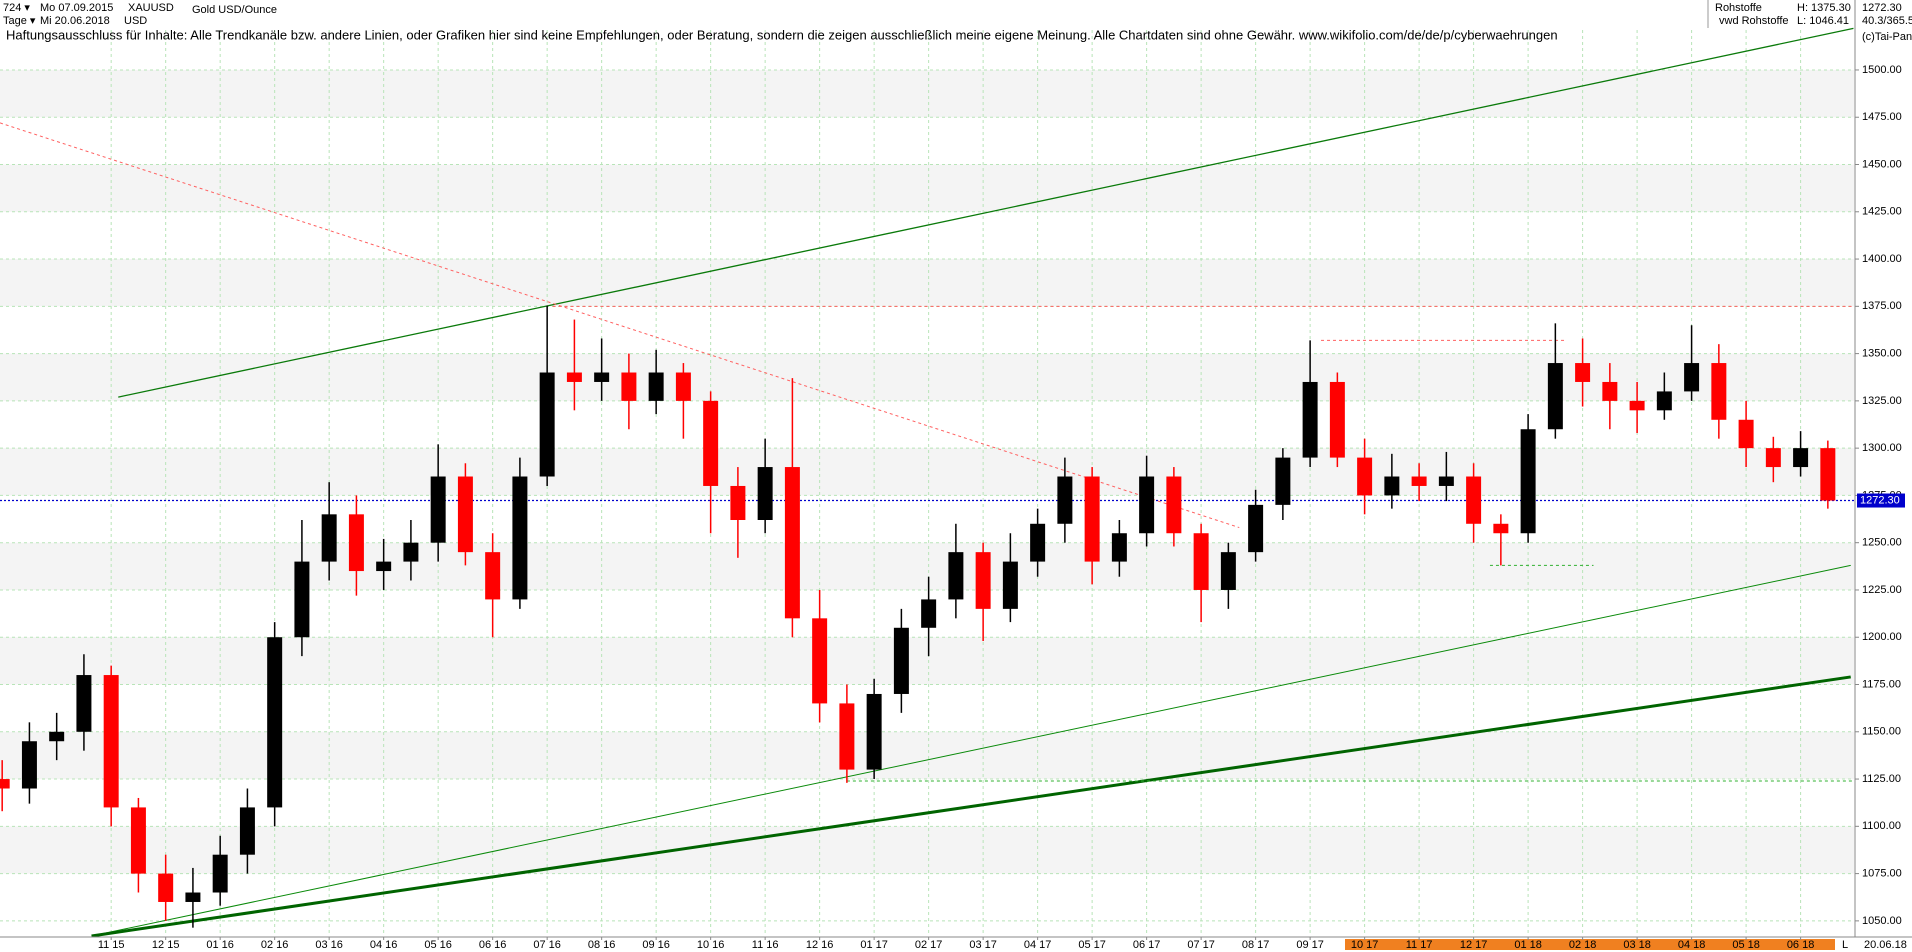 Image resolution: width=1912 pixels, height=952 pixels. Describe the element at coordinates (1738, 8) in the screenshot. I see `group: Rohstoffe` at that location.